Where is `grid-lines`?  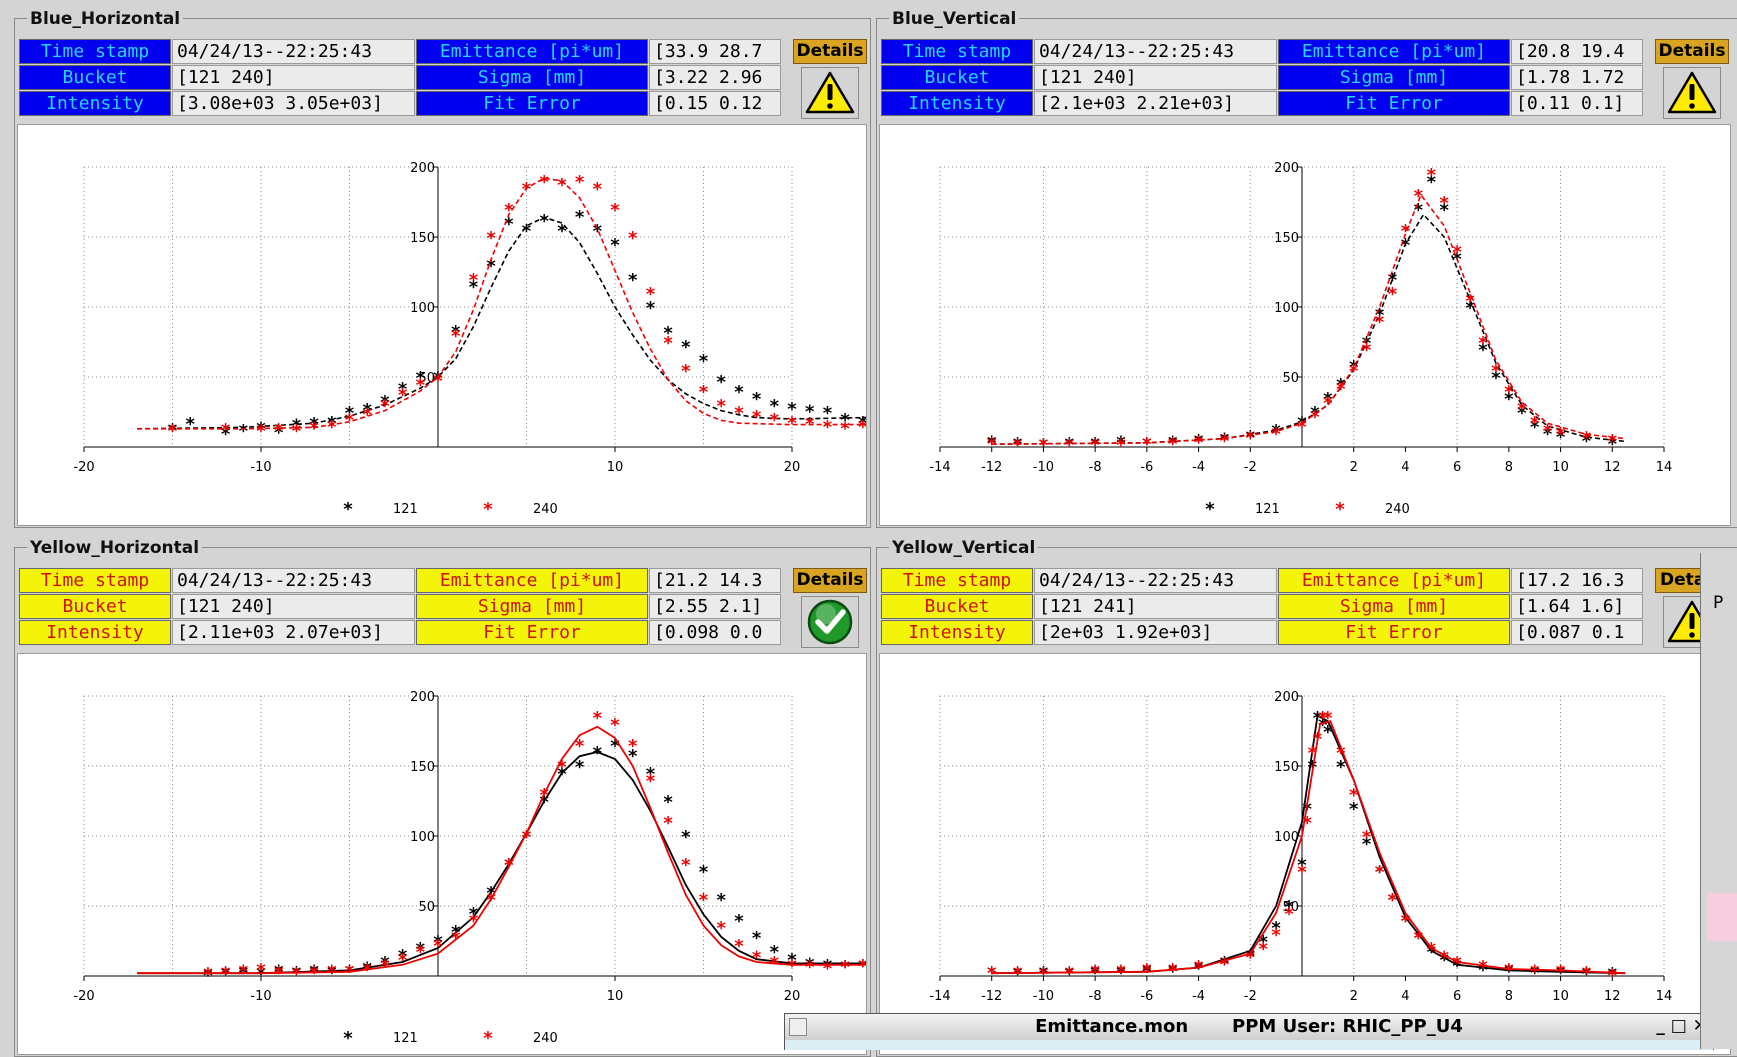
grid-lines is located at coordinates (1302, 835).